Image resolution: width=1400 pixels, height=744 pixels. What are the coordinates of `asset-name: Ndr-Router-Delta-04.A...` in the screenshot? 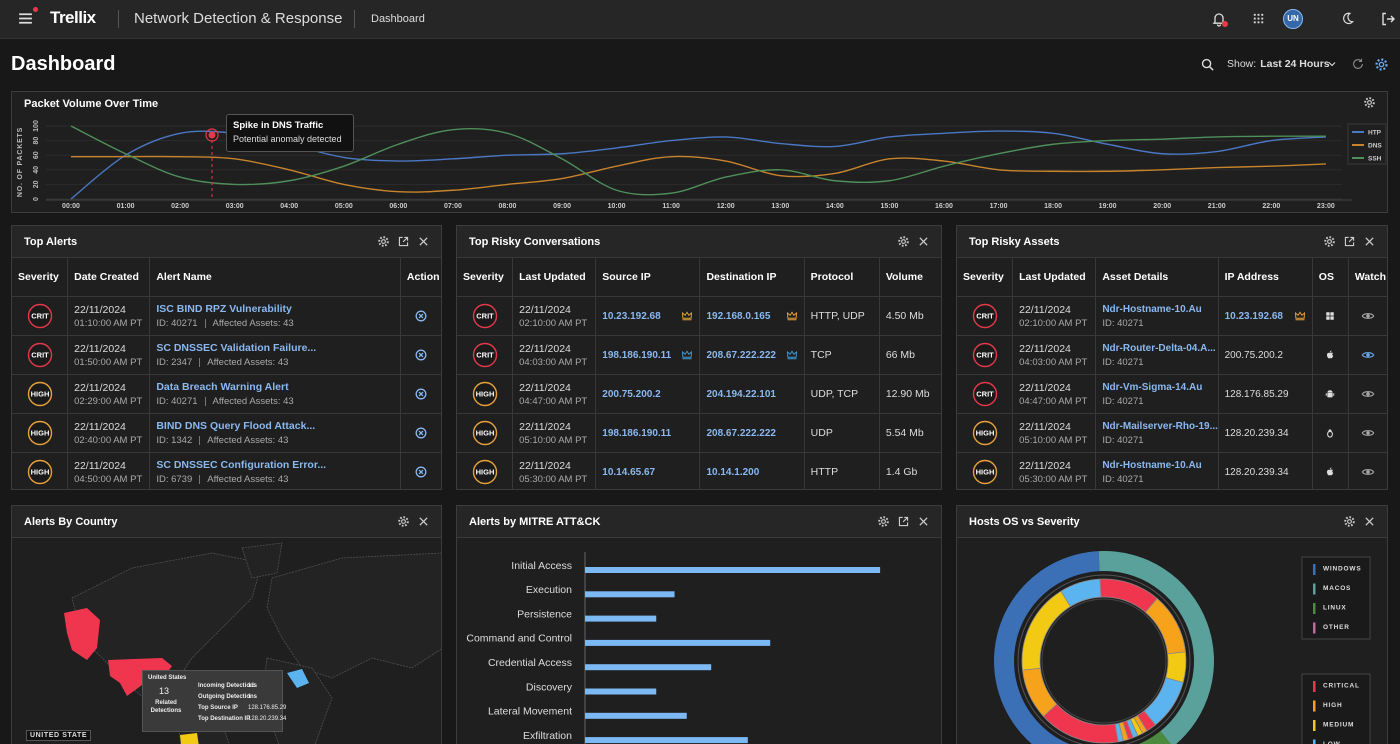 It's located at (1159, 348).